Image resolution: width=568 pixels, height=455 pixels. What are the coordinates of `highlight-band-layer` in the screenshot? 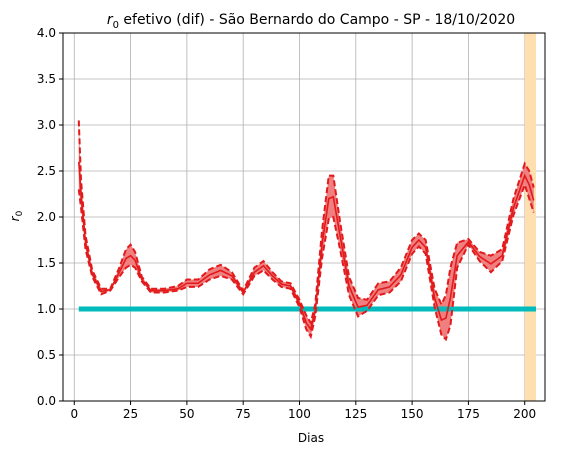 It's located at (530, 217).